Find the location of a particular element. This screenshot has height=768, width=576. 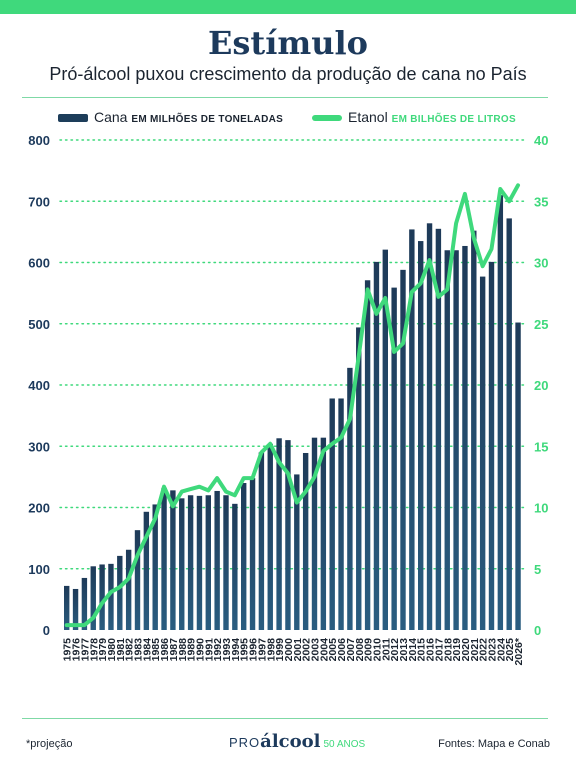

x-axis-tick-label: 1977 is located at coordinates (85, 650).